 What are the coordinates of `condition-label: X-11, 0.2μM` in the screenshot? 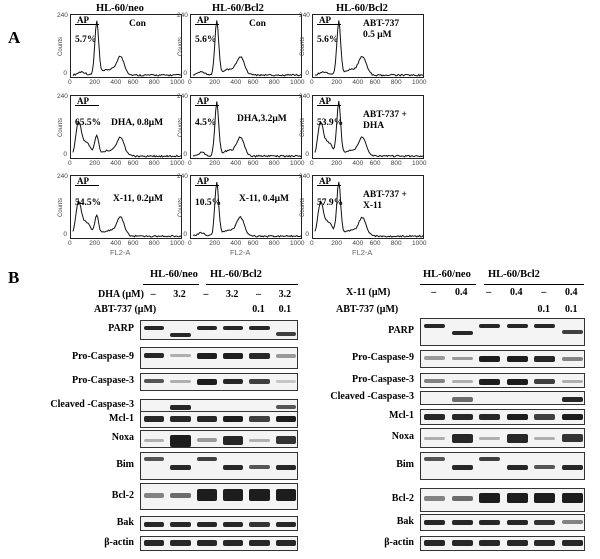 It's located at (138, 199).